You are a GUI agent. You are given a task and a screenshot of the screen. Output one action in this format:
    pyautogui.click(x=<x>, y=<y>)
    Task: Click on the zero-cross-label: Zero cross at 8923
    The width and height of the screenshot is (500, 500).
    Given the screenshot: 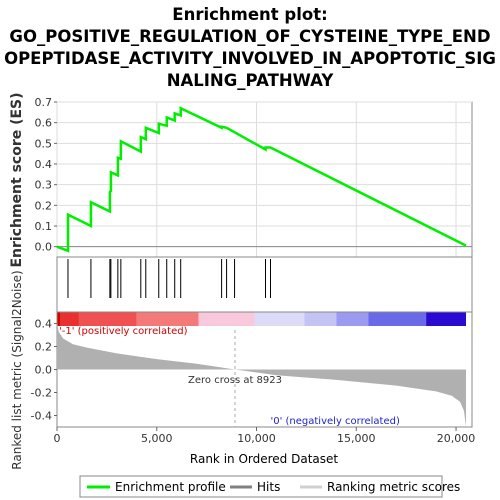 What is the action you would take?
    pyautogui.click(x=235, y=380)
    